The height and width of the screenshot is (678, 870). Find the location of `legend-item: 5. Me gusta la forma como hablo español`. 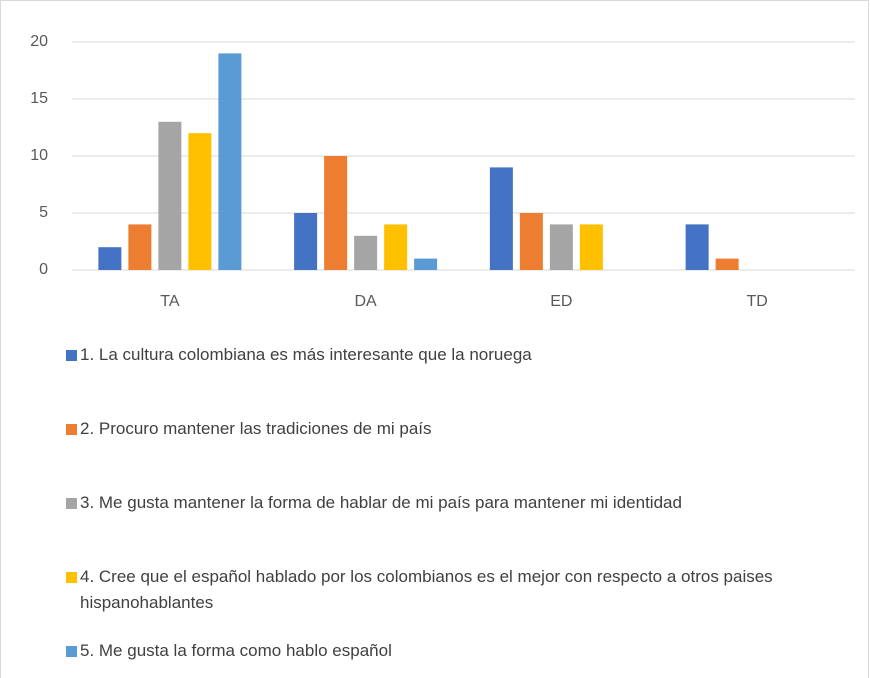

legend-item: 5. Me gusta la forma como hablo español is located at coordinates (438, 651).